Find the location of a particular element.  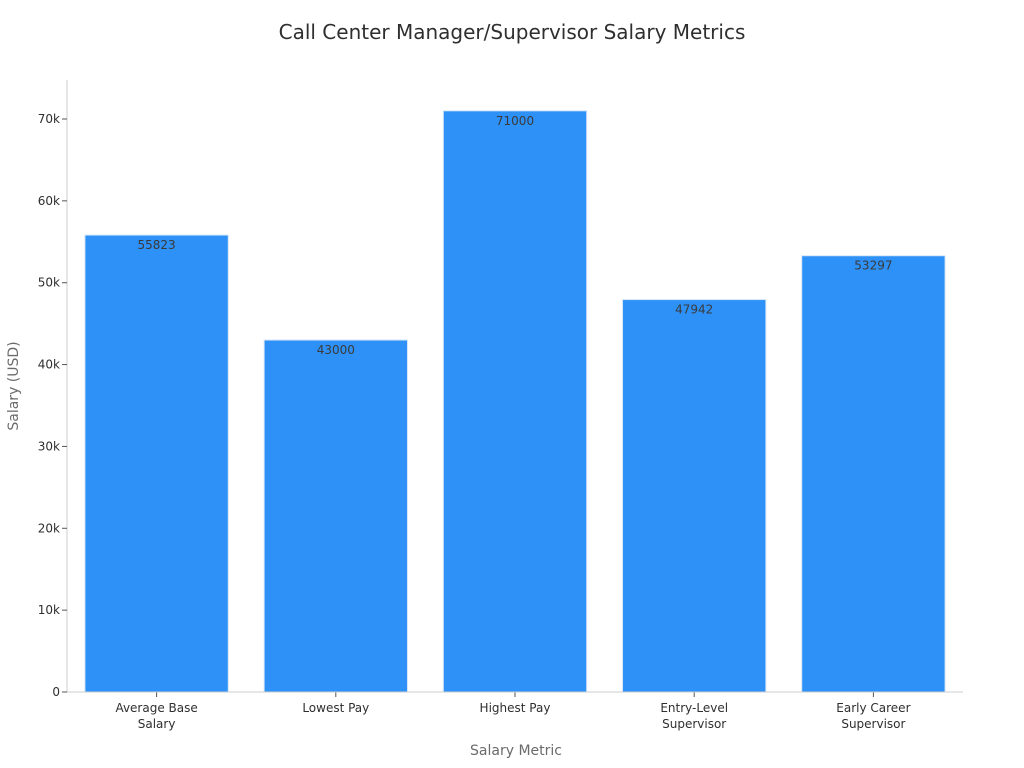

y-tick-label: 0 is located at coordinates (56, 692).